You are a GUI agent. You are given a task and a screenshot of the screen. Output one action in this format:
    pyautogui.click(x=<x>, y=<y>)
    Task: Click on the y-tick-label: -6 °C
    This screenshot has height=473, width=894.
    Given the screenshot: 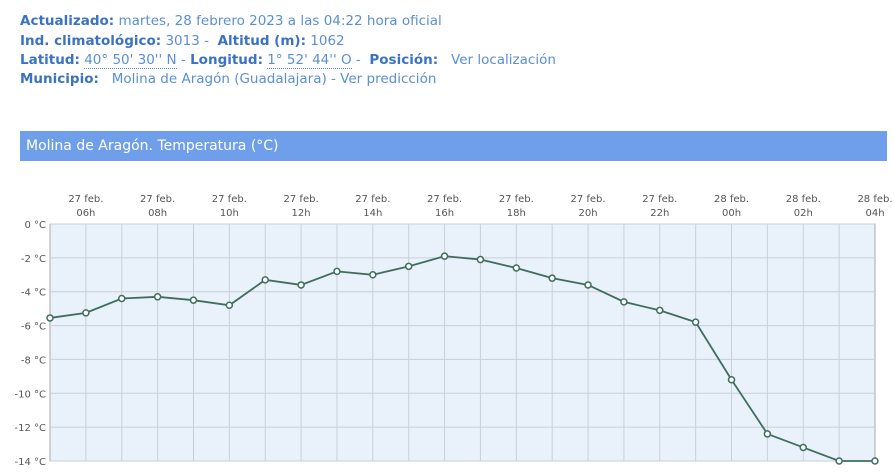 What is the action you would take?
    pyautogui.click(x=33, y=327)
    